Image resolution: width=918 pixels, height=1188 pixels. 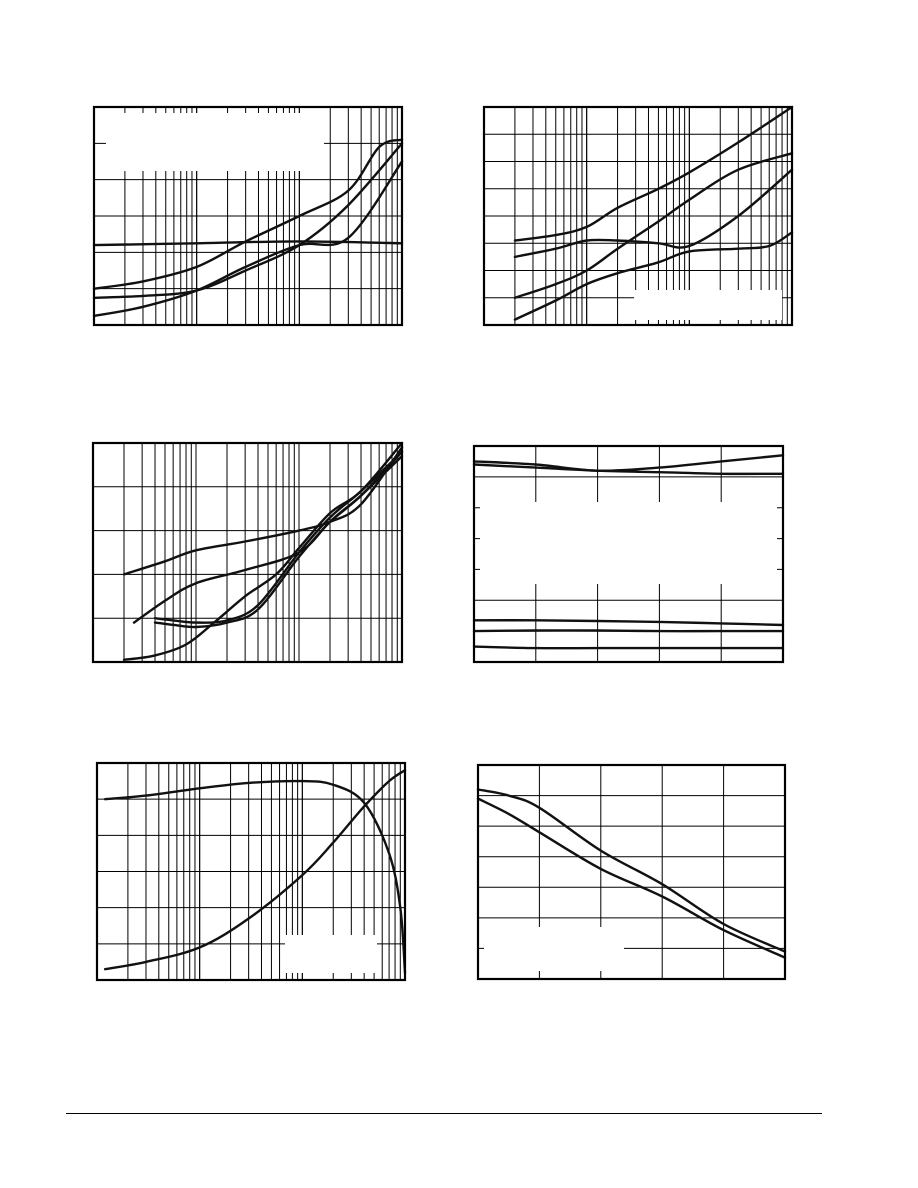 What do you see at coordinates (444, 1113) in the screenshot?
I see `footer-rule` at bounding box center [444, 1113].